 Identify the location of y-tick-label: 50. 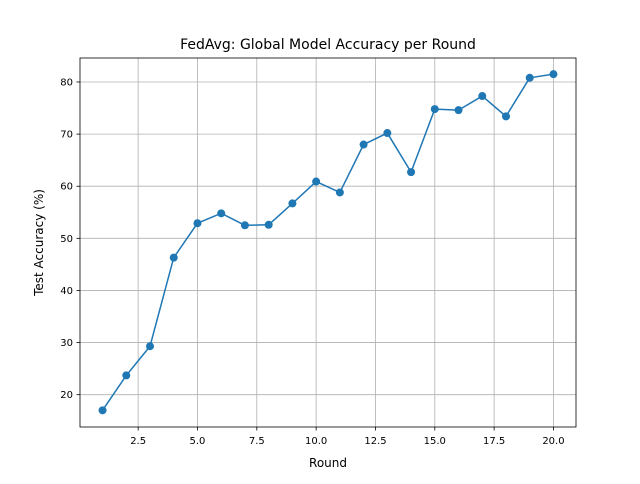
(66, 239).